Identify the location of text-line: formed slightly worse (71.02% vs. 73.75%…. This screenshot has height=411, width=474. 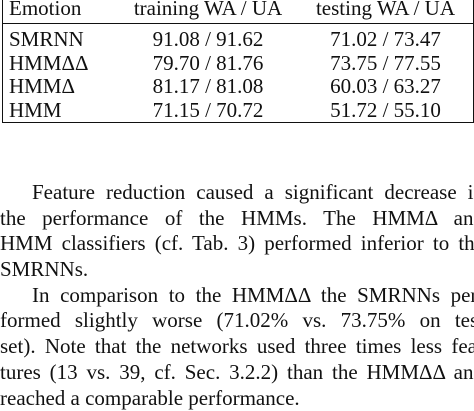
(237, 321).